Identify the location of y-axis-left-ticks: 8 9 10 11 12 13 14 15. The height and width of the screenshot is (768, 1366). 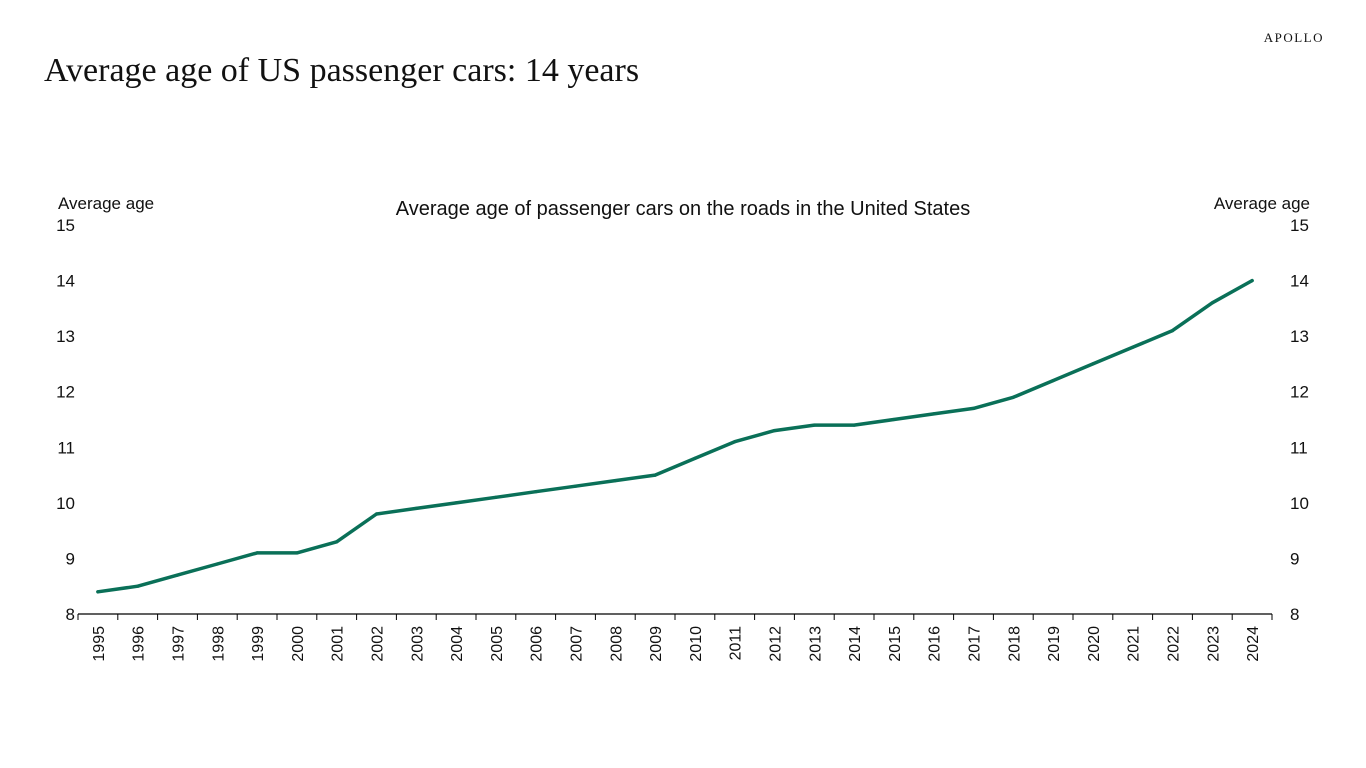
(65, 420).